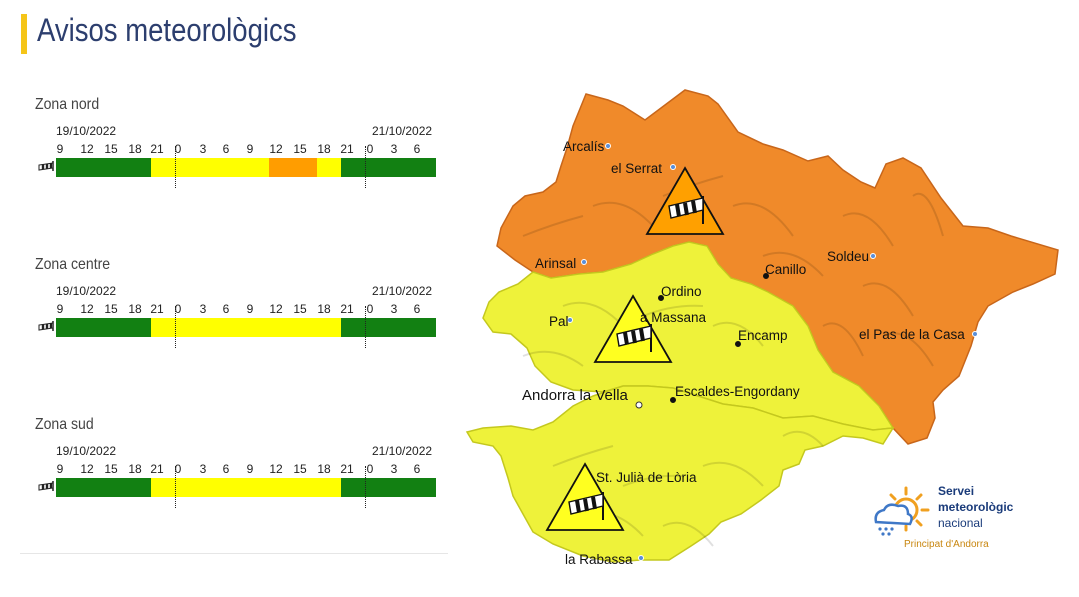 The image size is (1079, 597). Describe the element at coordinates (226, 309) in the screenshot. I see `hour-label: 6` at that location.